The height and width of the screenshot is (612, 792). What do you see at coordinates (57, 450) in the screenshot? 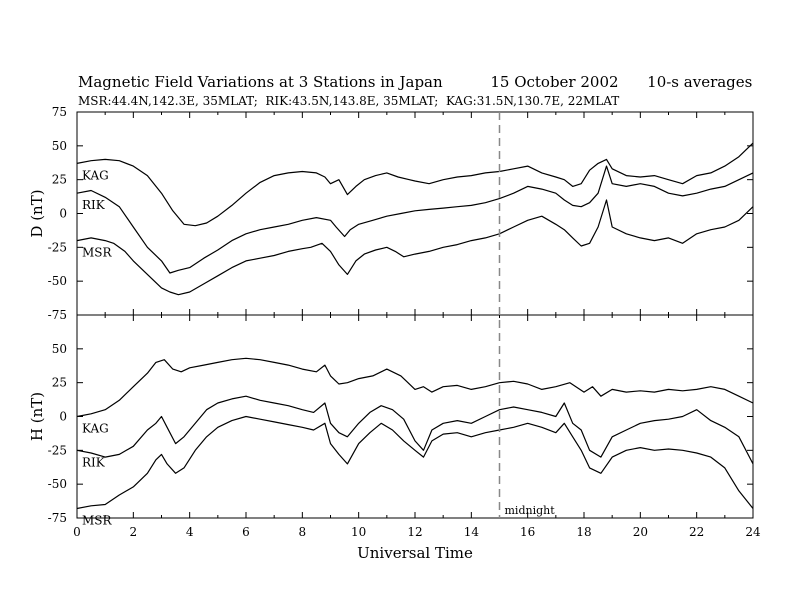
I see `h-ytick-label: -25` at bounding box center [57, 450].